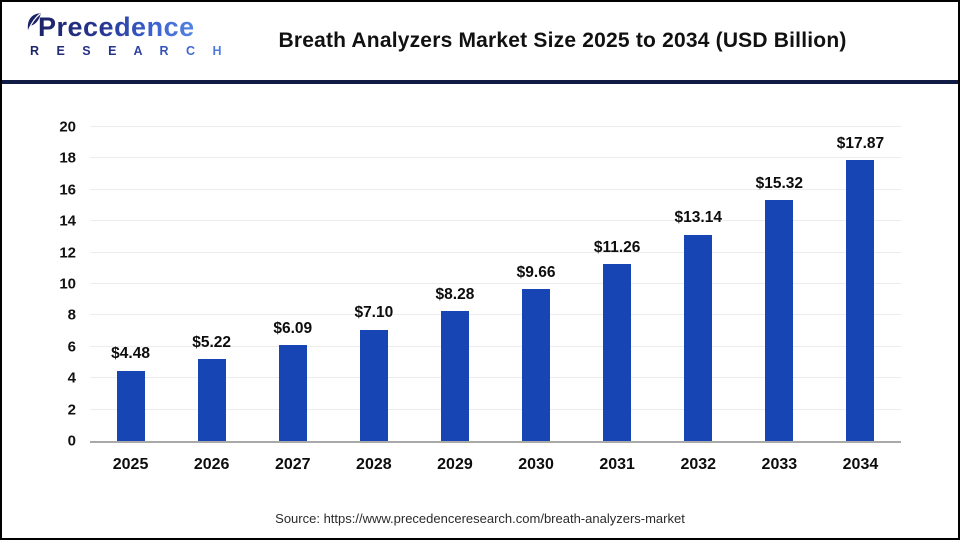  I want to click on y-axis-tick-label: 10, so click(67, 284).